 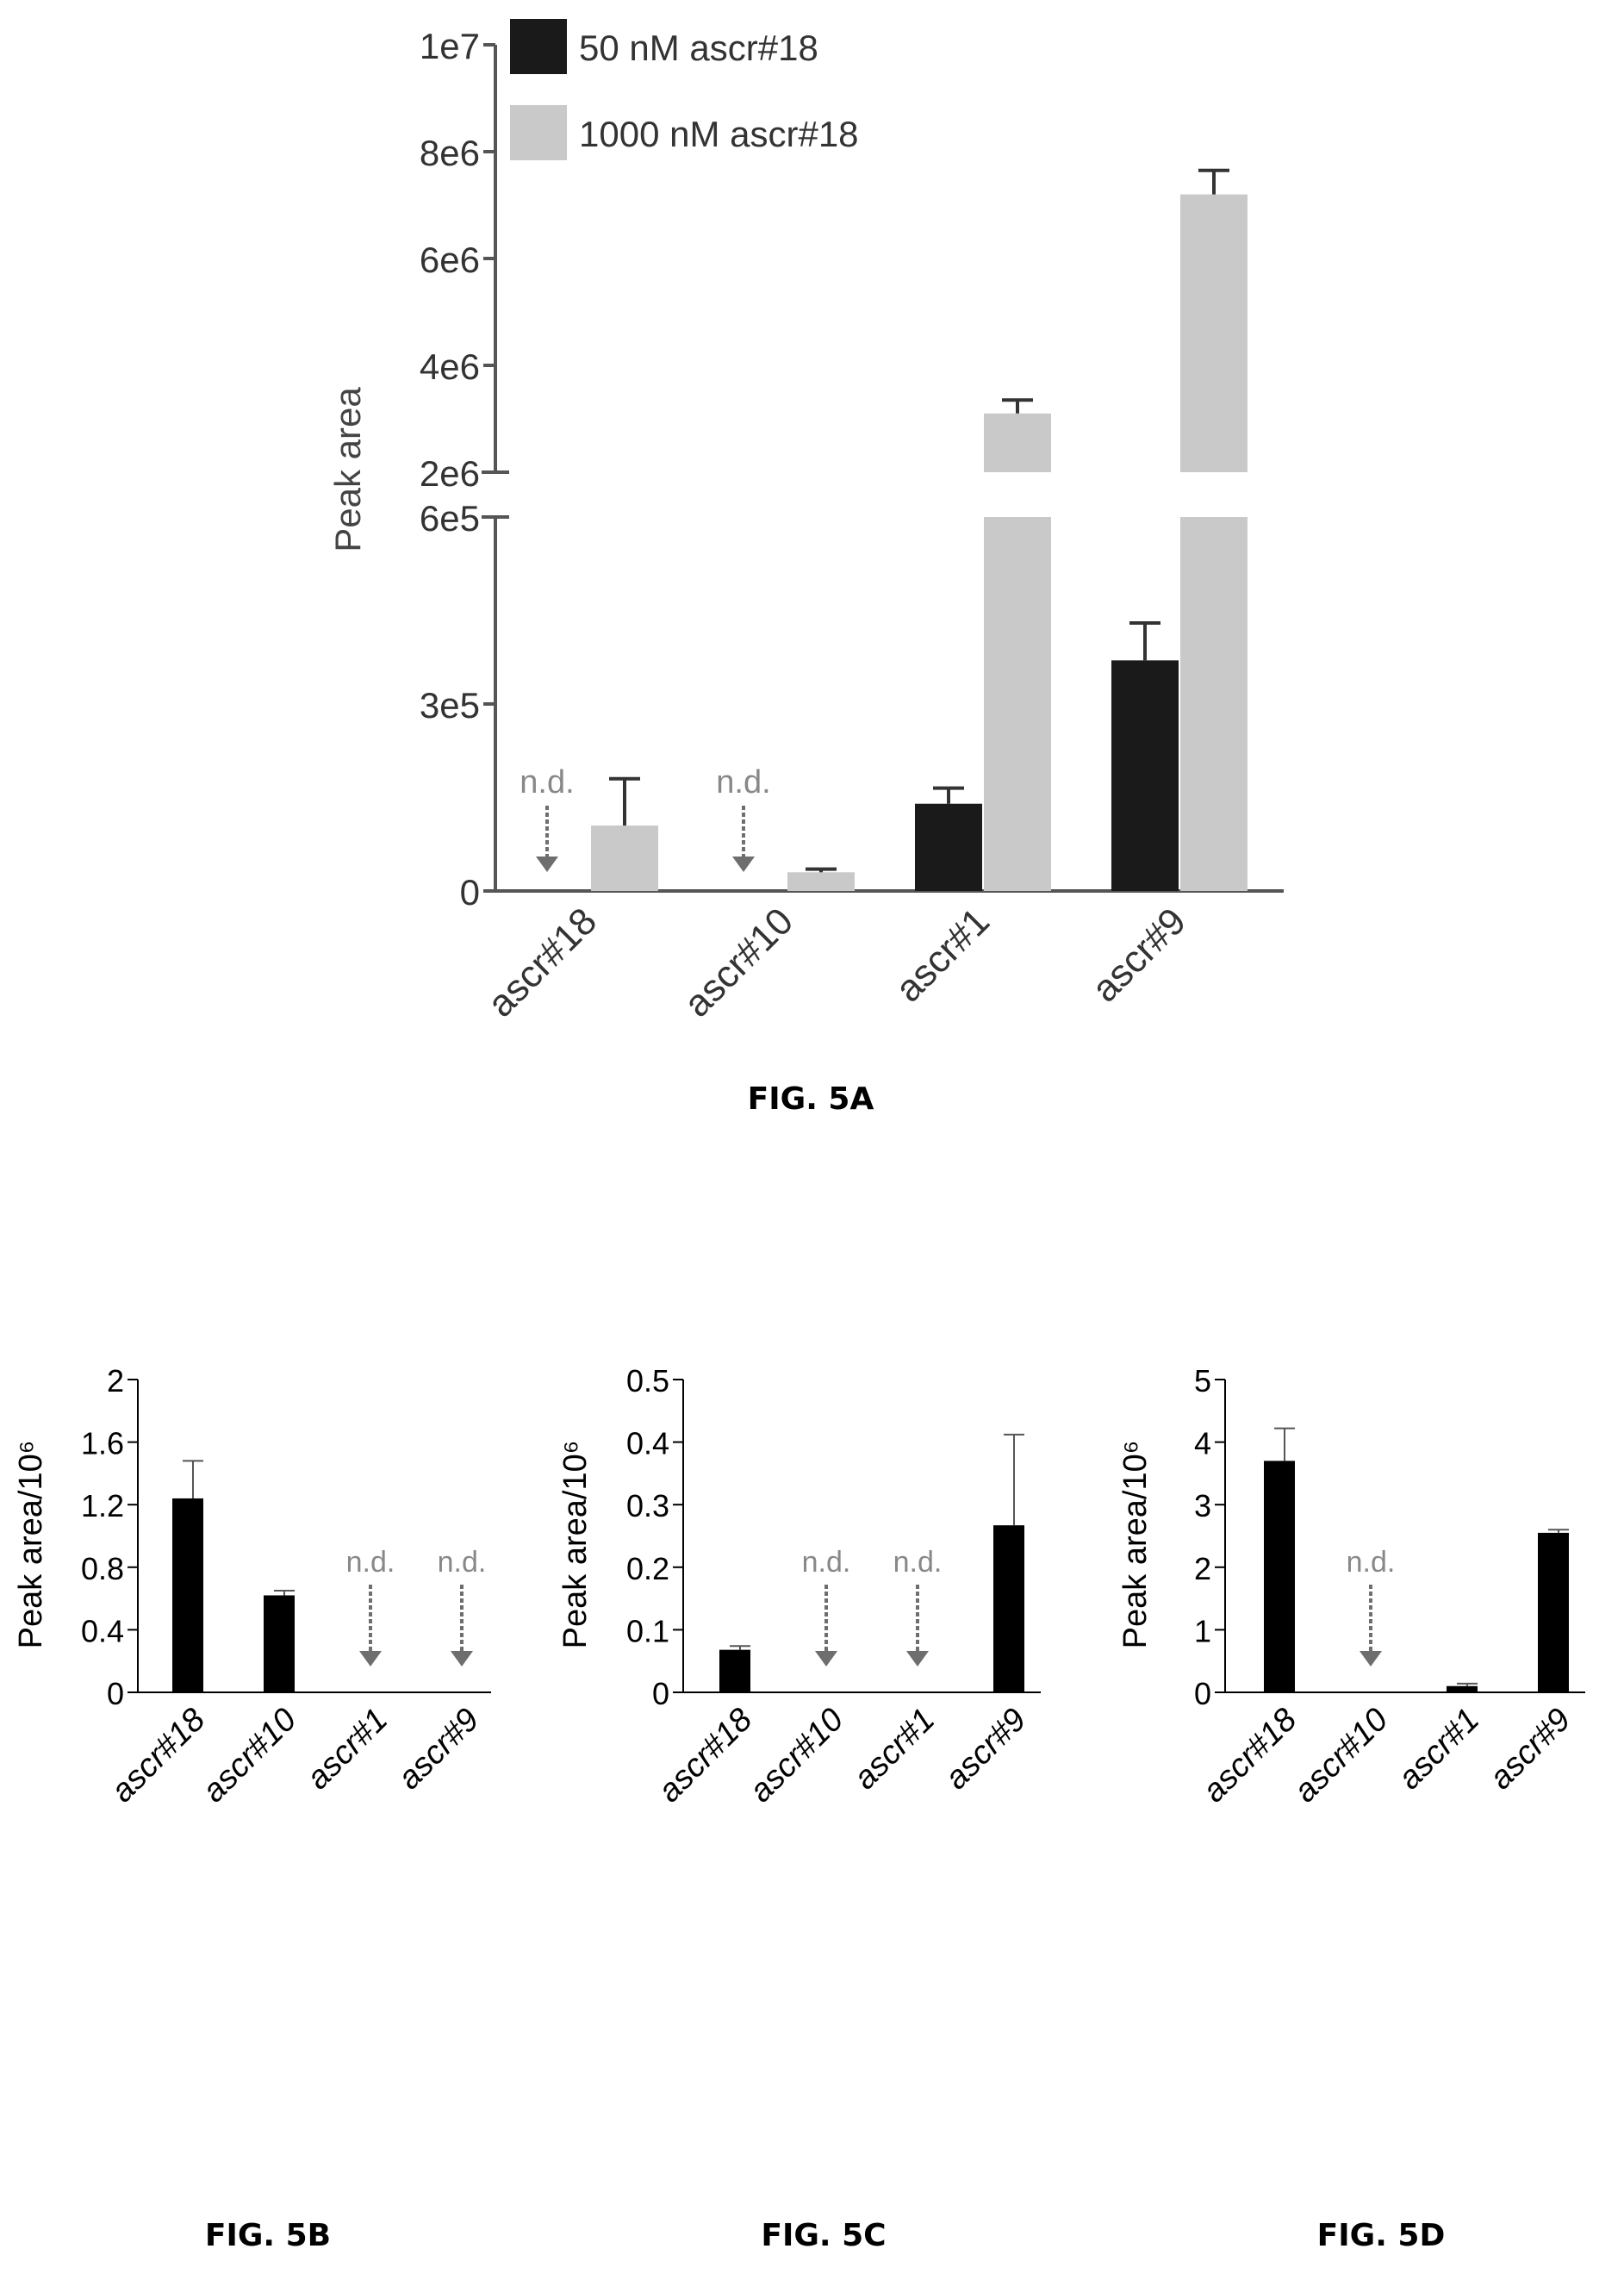 I want to click on y-tick-label-1: 1, so click(x=1203, y=1630).